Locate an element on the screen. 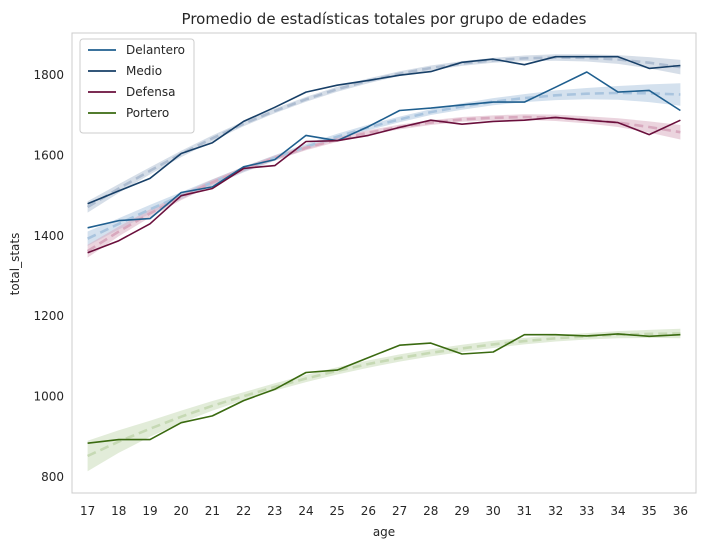 This screenshot has width=704, height=548. x-tick-label: 19 is located at coordinates (149, 511).